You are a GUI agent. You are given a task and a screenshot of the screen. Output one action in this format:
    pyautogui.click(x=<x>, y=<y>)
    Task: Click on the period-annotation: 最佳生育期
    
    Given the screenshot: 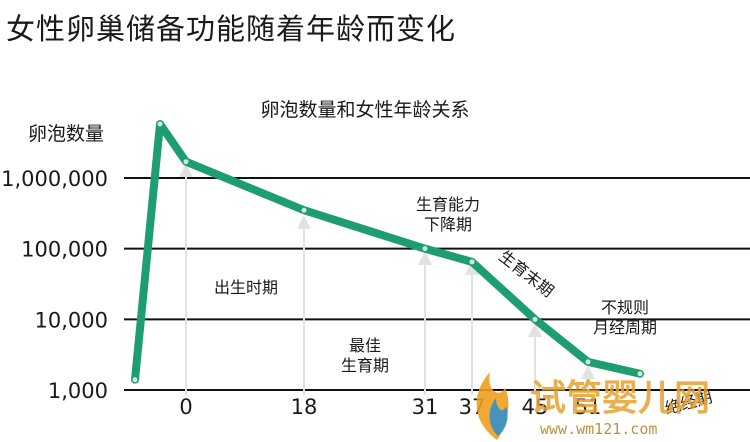 What is the action you would take?
    pyautogui.click(x=365, y=355)
    